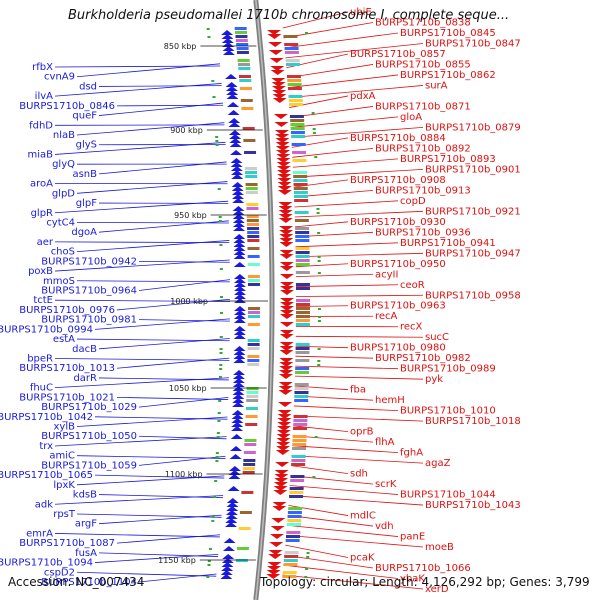 The height and width of the screenshot is (600, 600). I want to click on forward-gene-label: poxB, so click(40, 271).